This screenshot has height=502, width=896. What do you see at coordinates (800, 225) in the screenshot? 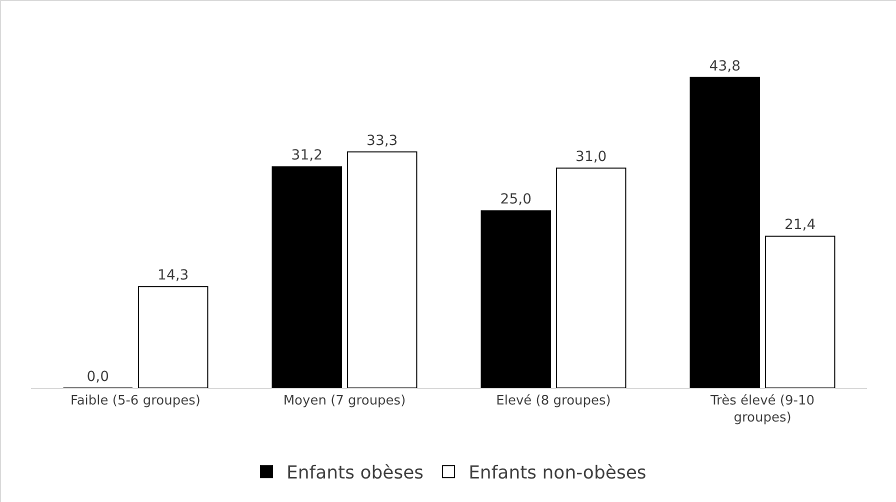
I see `data-label: 21,4` at bounding box center [800, 225].